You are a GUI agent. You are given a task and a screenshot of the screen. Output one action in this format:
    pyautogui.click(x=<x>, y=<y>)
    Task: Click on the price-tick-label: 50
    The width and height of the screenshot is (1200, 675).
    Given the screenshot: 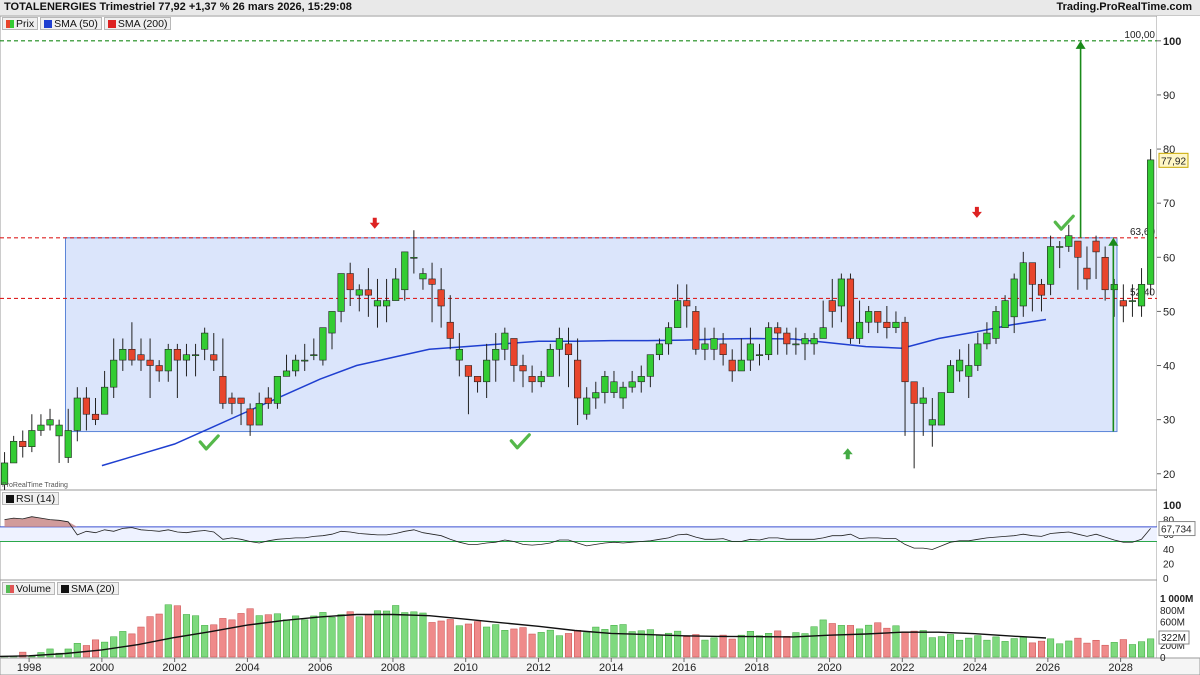 What is the action you would take?
    pyautogui.click(x=1169, y=312)
    